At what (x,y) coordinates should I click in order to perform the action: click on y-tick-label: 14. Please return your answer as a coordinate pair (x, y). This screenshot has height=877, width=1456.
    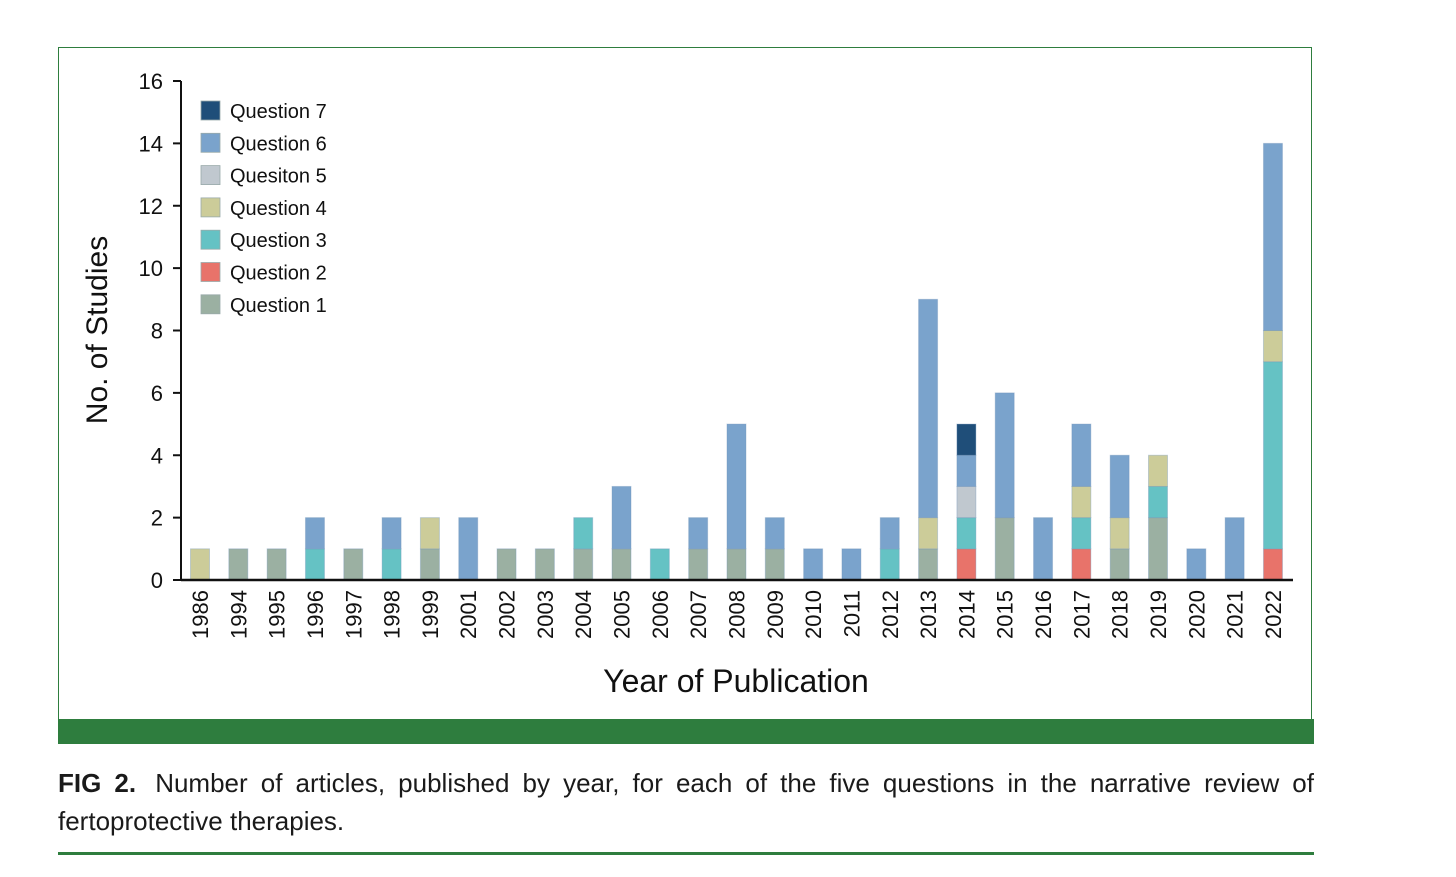
    Looking at the image, I should click on (151, 143).